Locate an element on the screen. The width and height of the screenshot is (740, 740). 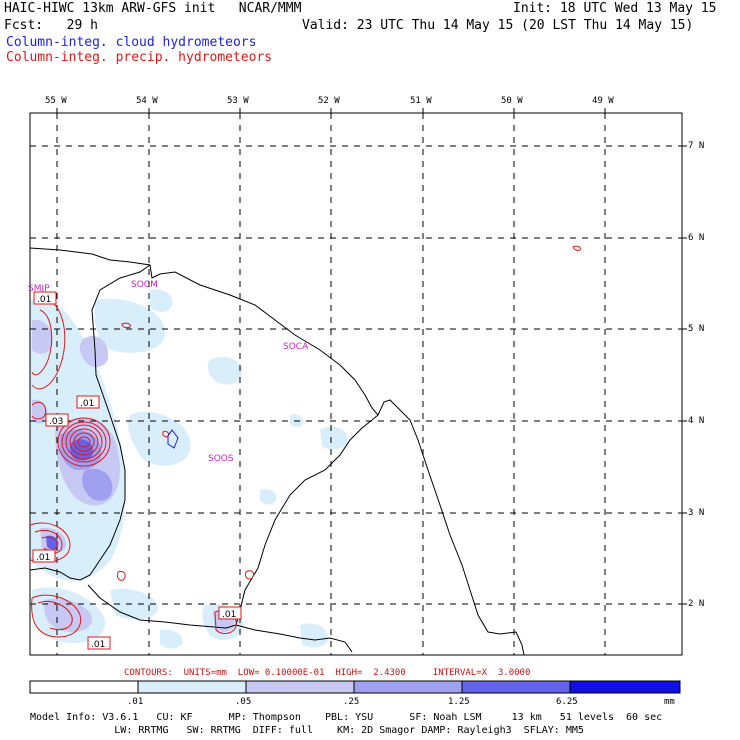
contour-label-2: .01 is located at coordinates (88, 402).